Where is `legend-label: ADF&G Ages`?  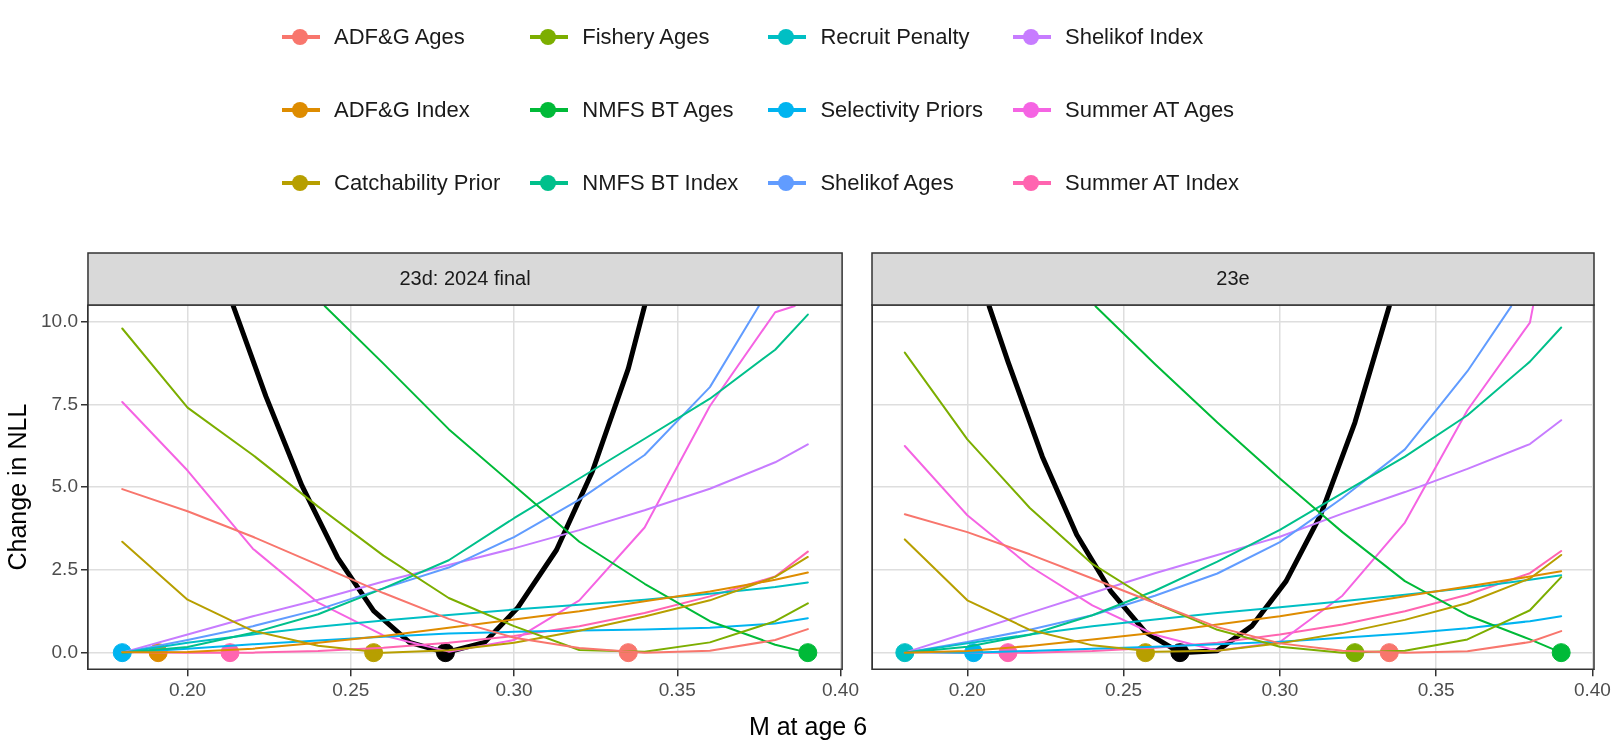 legend-label: ADF&G Ages is located at coordinates (399, 36).